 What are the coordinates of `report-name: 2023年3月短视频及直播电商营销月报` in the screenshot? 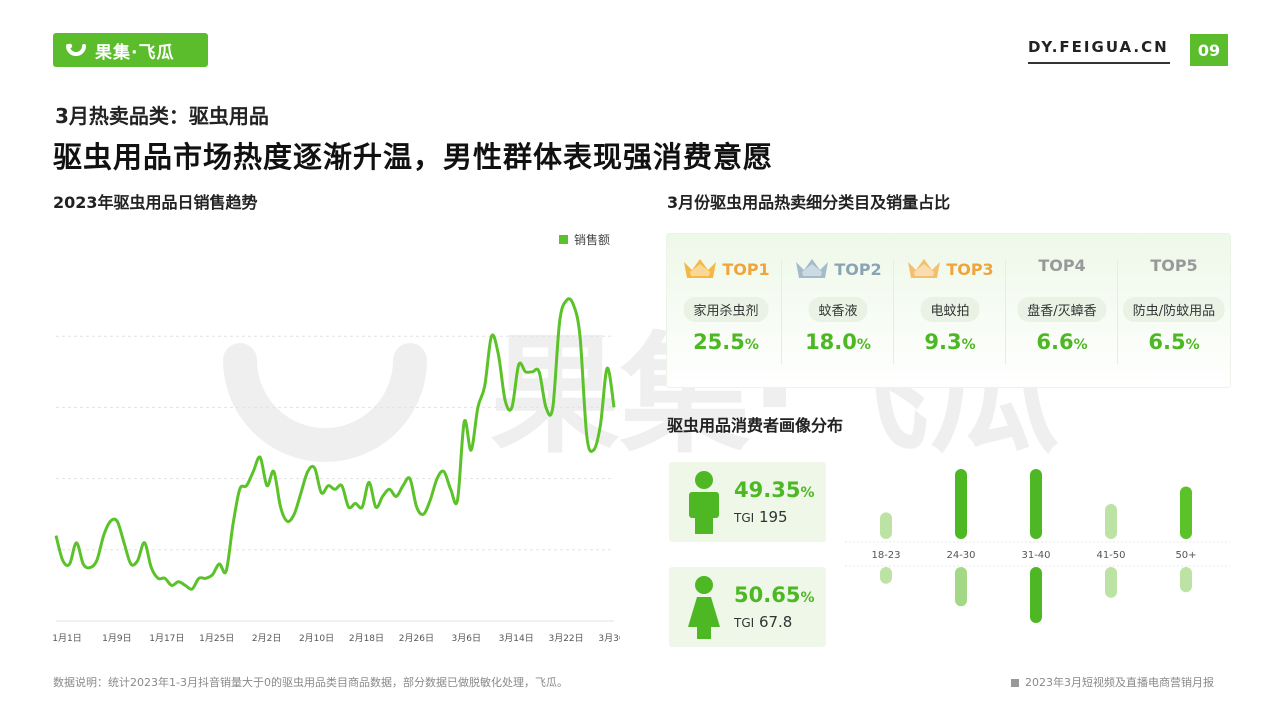 It's located at (1112, 682).